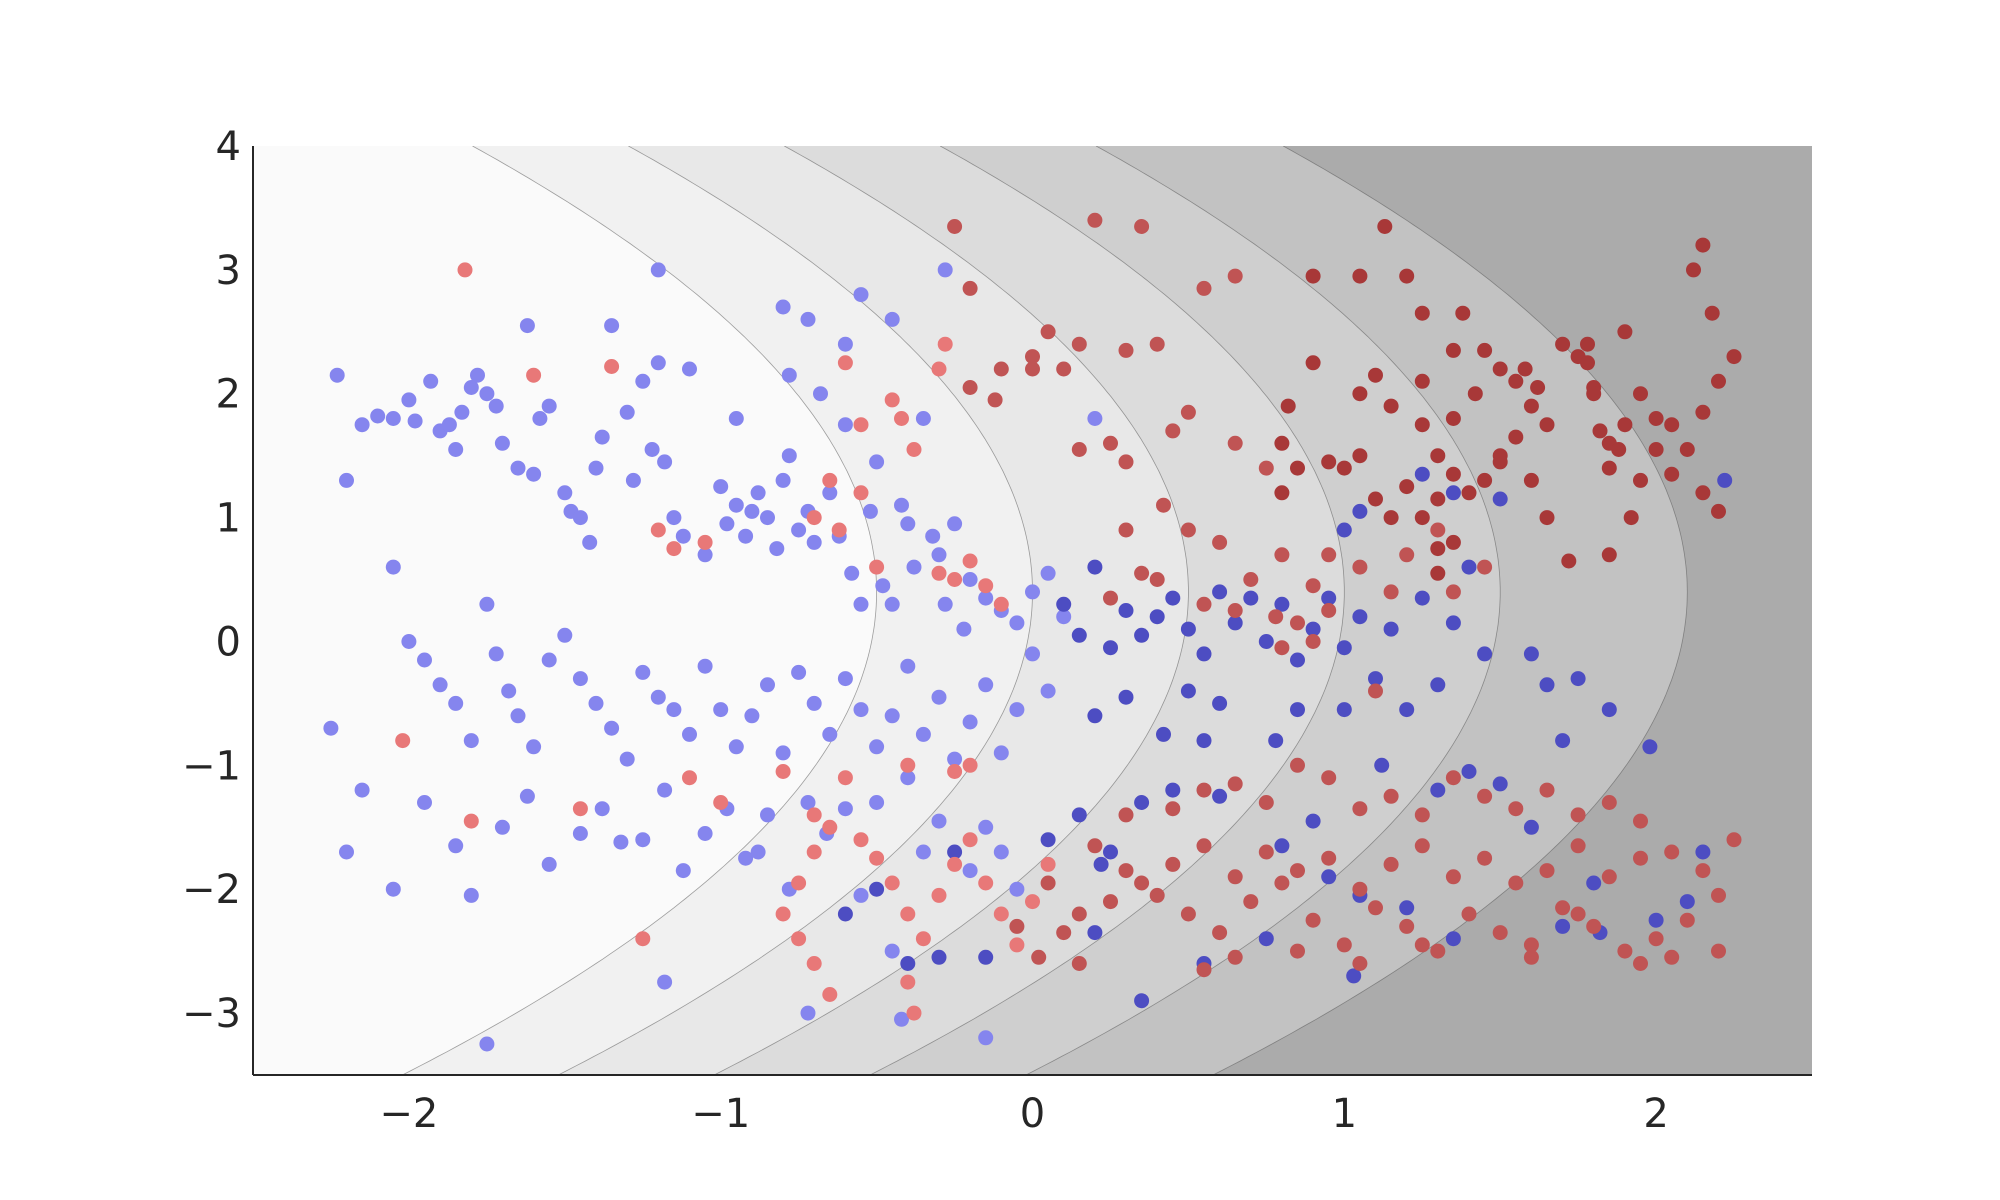 The height and width of the screenshot is (1200, 2000). What do you see at coordinates (228, 271) in the screenshot?
I see `y-tick-label: 3` at bounding box center [228, 271].